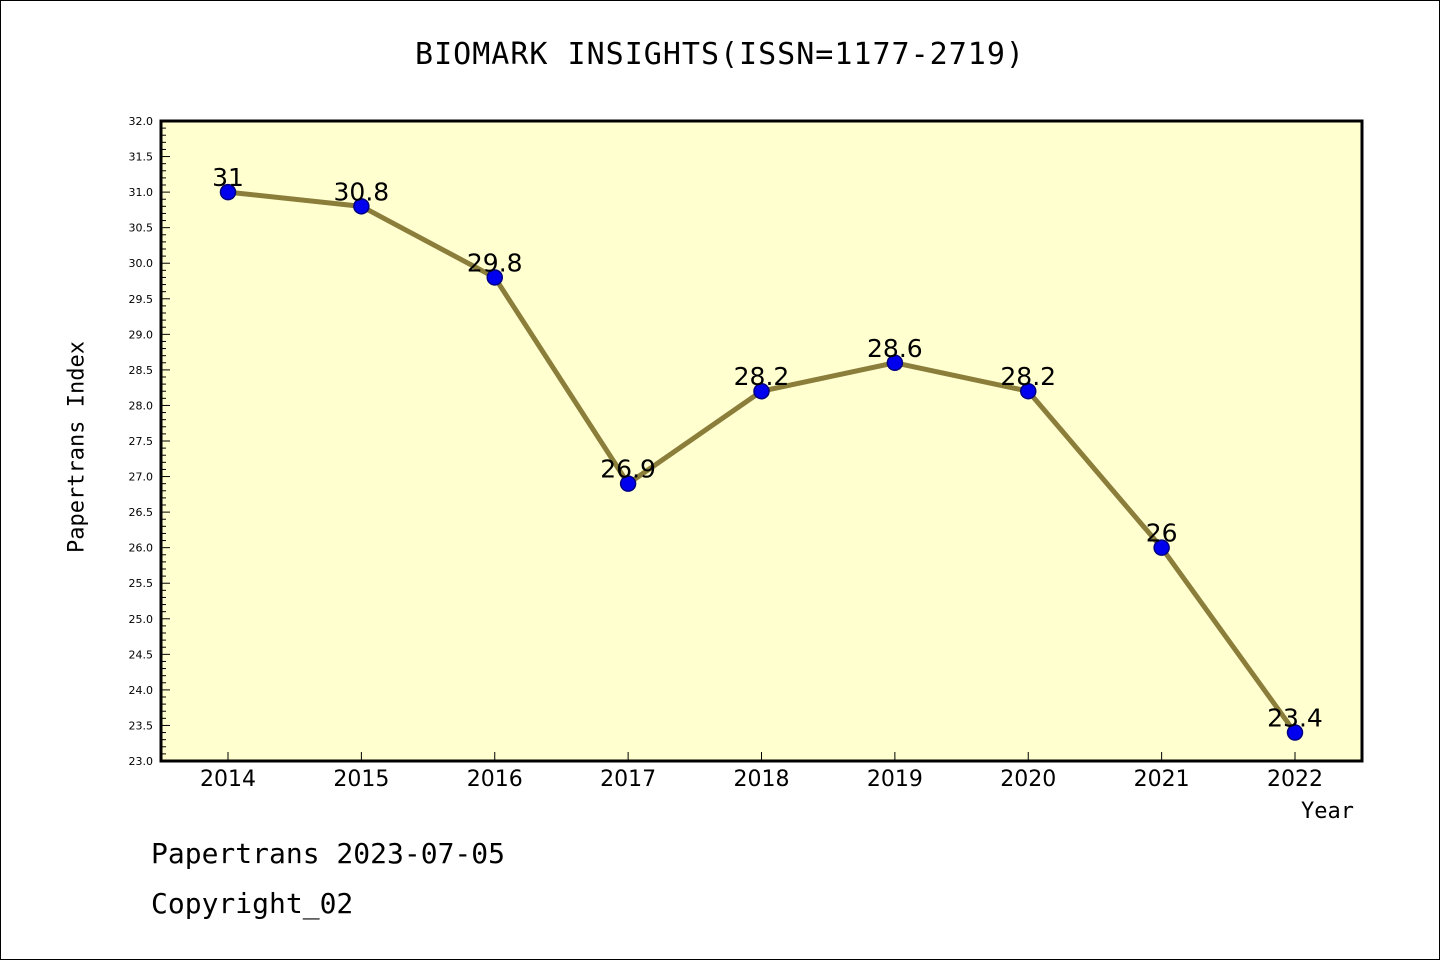 The width and height of the screenshot is (1440, 960). I want to click on x-tick-label: 2018, so click(762, 779).